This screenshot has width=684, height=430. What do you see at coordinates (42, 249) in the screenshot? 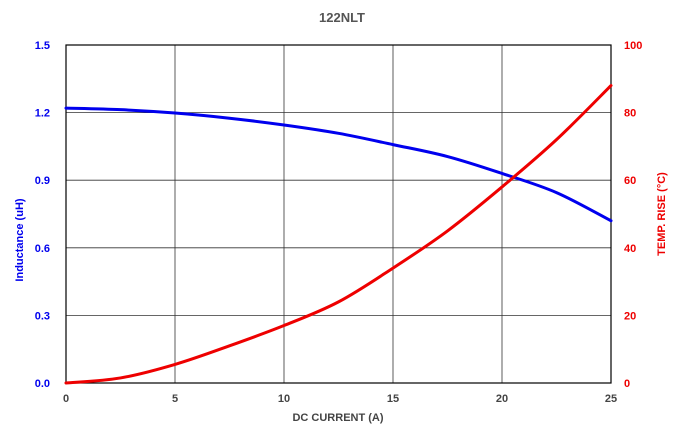
I see `left-tick-label: 0.6` at bounding box center [42, 249].